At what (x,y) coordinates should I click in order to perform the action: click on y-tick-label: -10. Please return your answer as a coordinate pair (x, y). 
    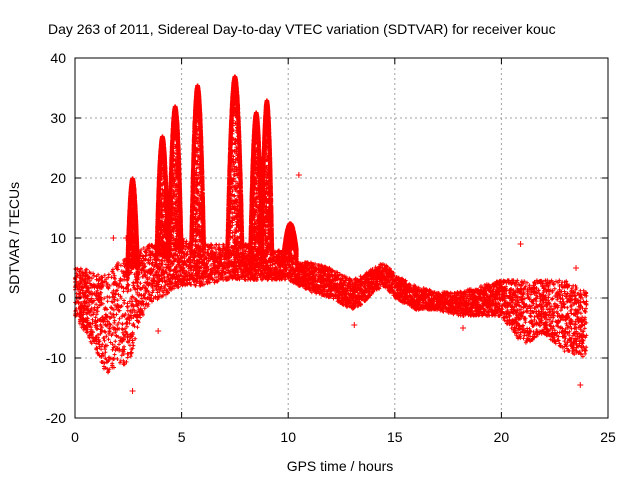
    Looking at the image, I should click on (56, 358).